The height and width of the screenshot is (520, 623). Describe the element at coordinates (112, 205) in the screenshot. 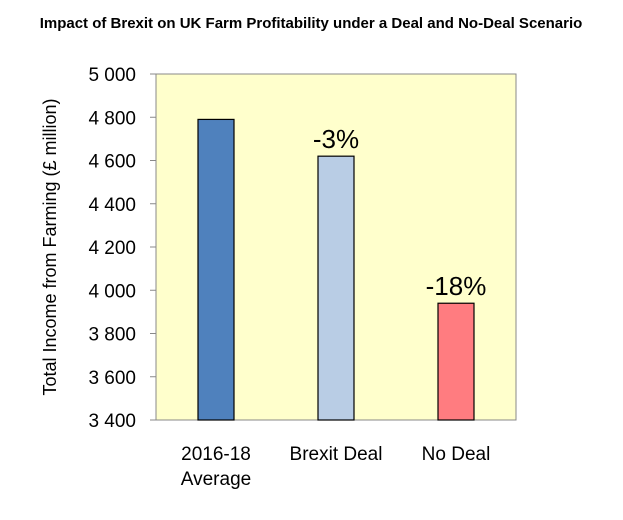

I see `y-tick-label: 4 400` at that location.